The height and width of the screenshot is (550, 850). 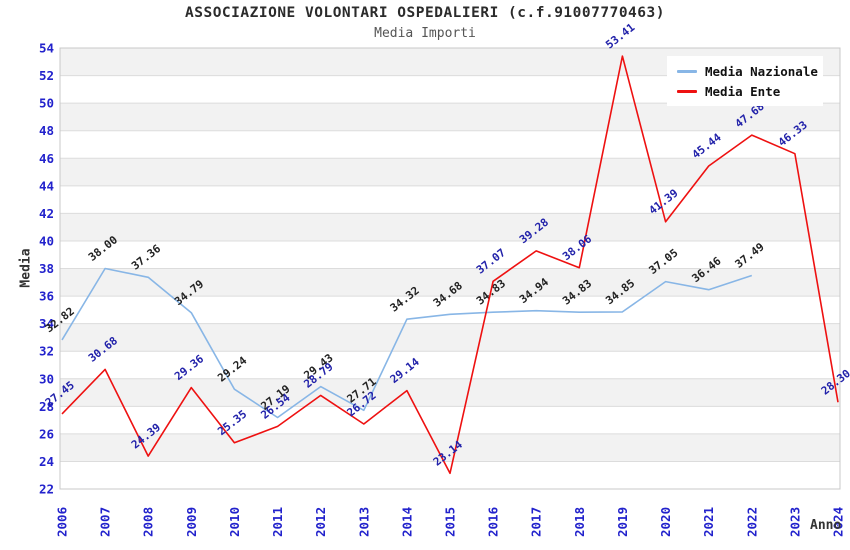 I want to click on legend-label-media-nazionale: Media Nazionale, so click(x=761, y=71).